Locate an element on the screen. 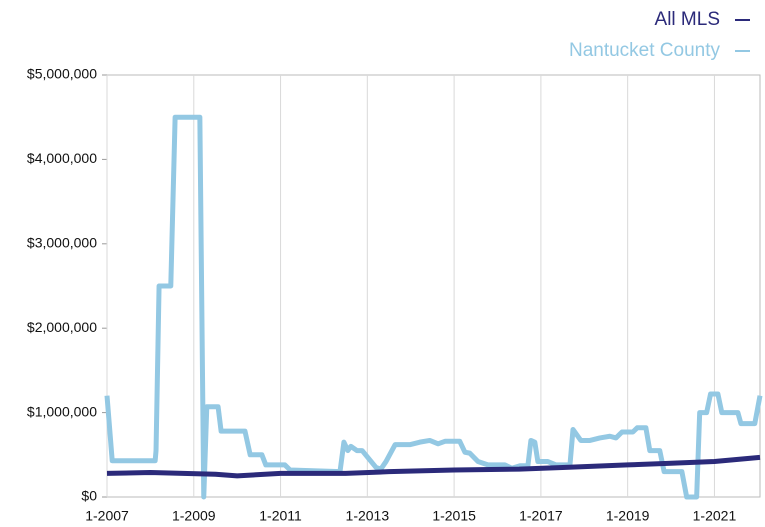 The height and width of the screenshot is (527, 765). x-tick-label: 1-2019 is located at coordinates (628, 516).